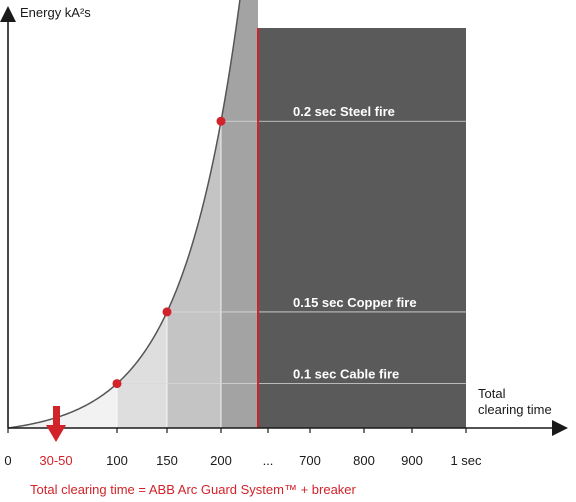 The width and height of the screenshot is (576, 502). What do you see at coordinates (412, 460) in the screenshot?
I see `x-tick-label: 900` at bounding box center [412, 460].